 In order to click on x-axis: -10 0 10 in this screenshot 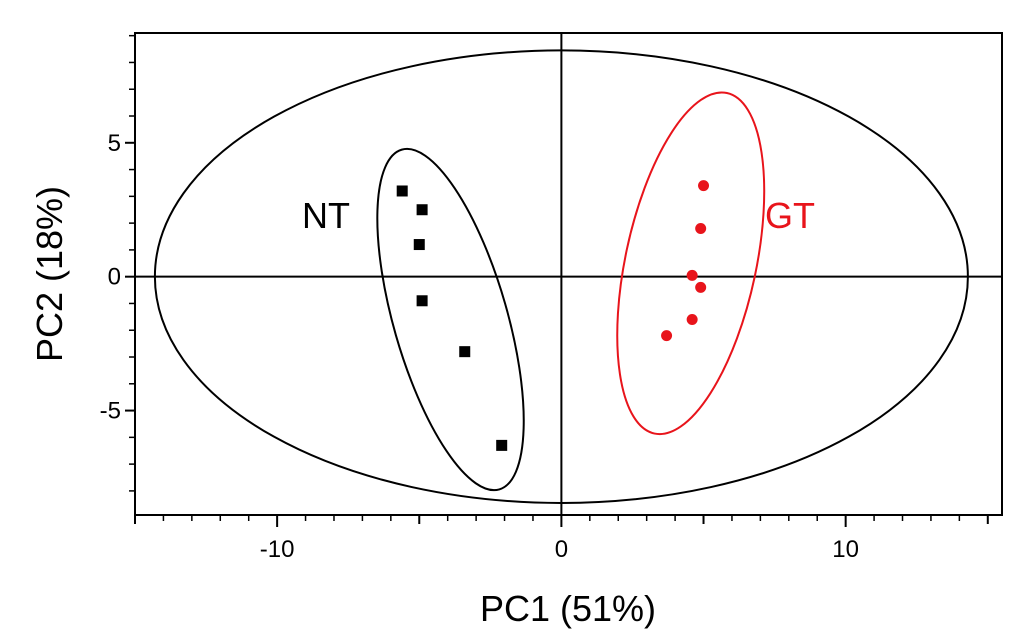, I will do `click(561, 539)`.